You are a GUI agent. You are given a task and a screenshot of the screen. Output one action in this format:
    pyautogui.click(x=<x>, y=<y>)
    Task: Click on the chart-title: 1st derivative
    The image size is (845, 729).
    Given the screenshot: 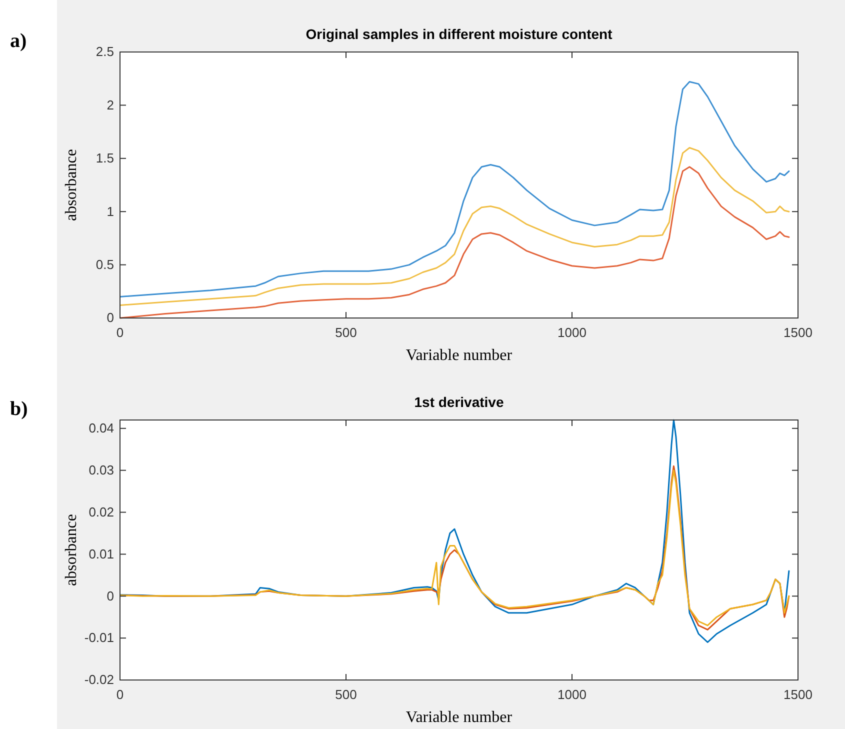 What is the action you would take?
    pyautogui.click(x=459, y=402)
    